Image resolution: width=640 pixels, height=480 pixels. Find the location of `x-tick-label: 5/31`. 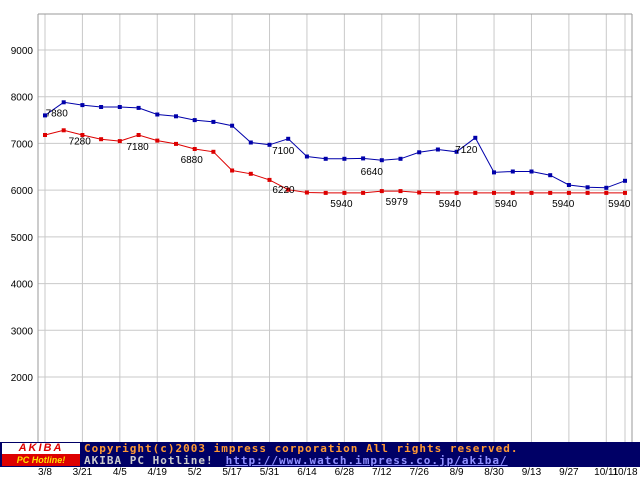

x-tick-label: 5/31 is located at coordinates (269, 472).